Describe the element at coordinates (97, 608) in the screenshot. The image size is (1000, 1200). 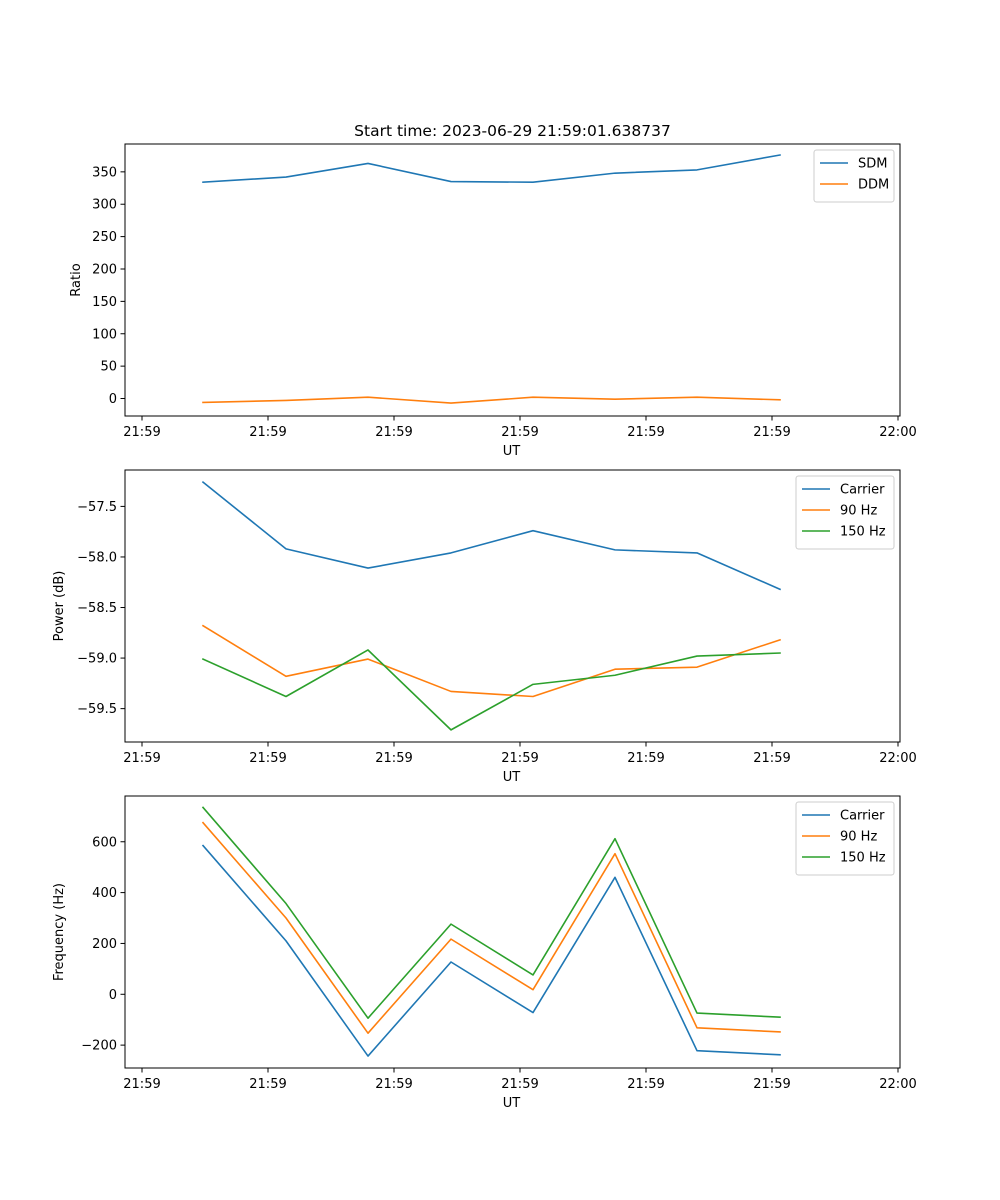
I see `y-tick-label: −58.5` at that location.